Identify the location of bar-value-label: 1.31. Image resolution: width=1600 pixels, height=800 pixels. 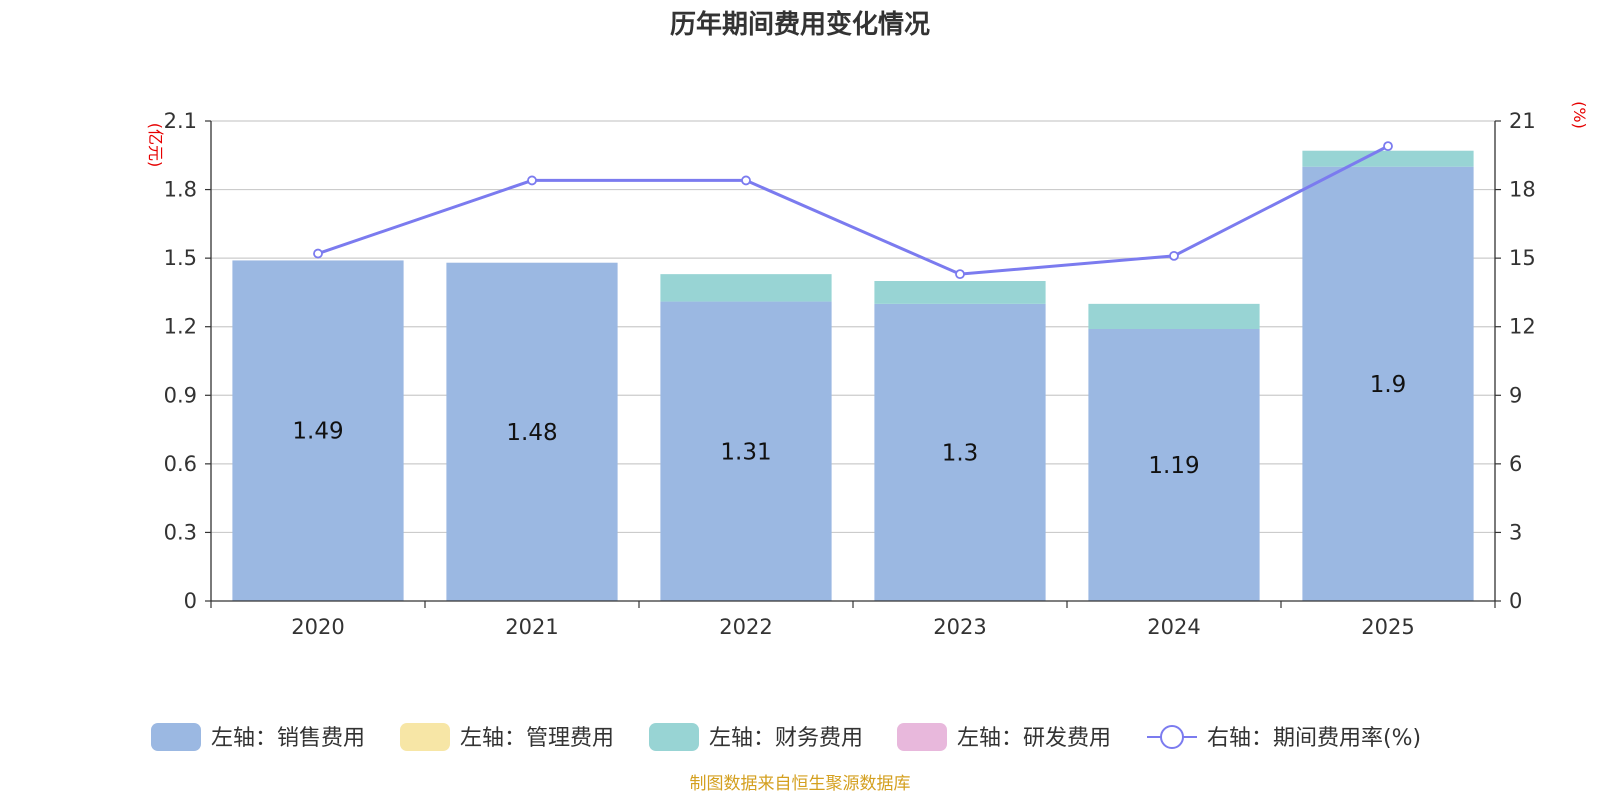
(745, 452).